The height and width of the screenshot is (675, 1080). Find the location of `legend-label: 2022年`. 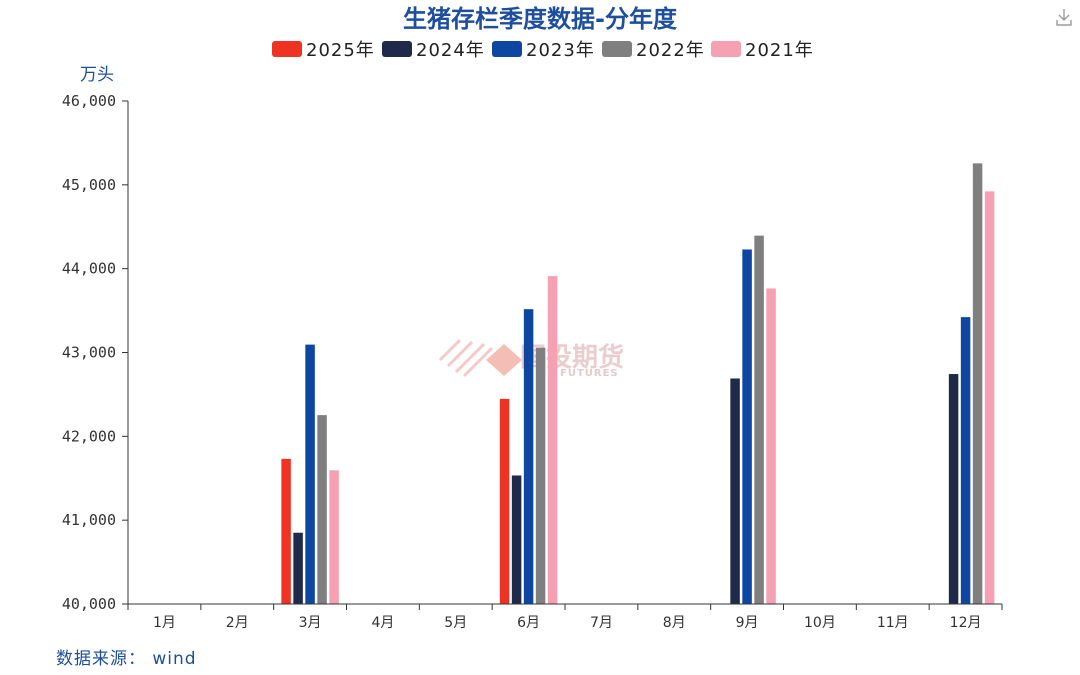

legend-label: 2022年 is located at coordinates (670, 50).